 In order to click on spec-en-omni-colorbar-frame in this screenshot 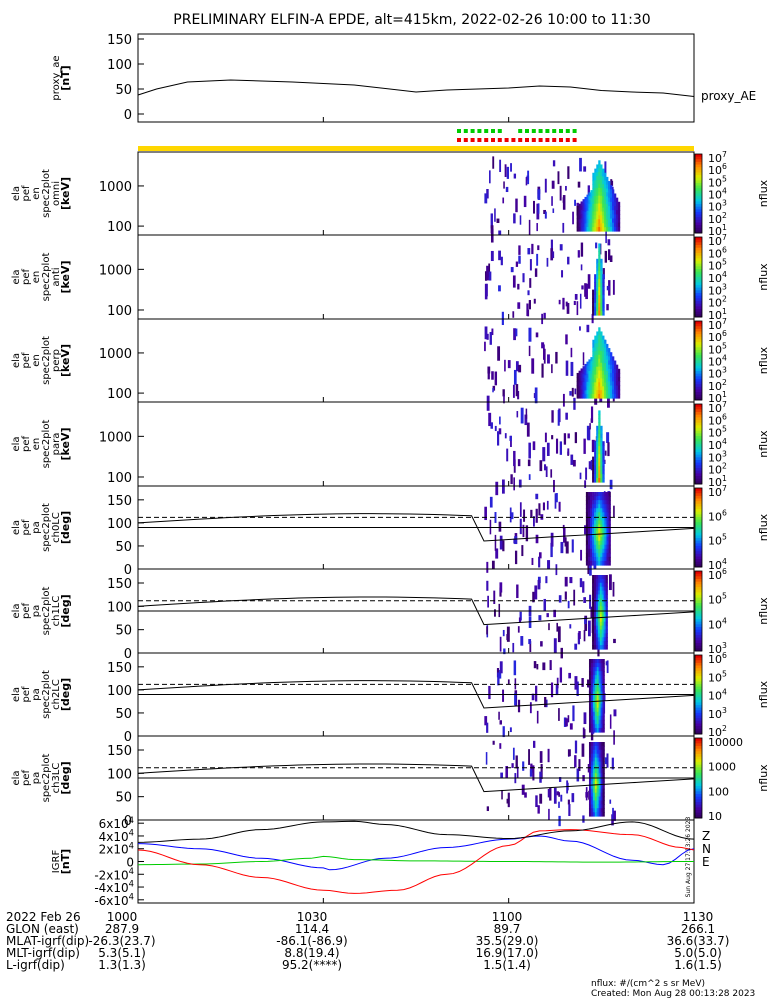, I will do `click(698, 193)`.